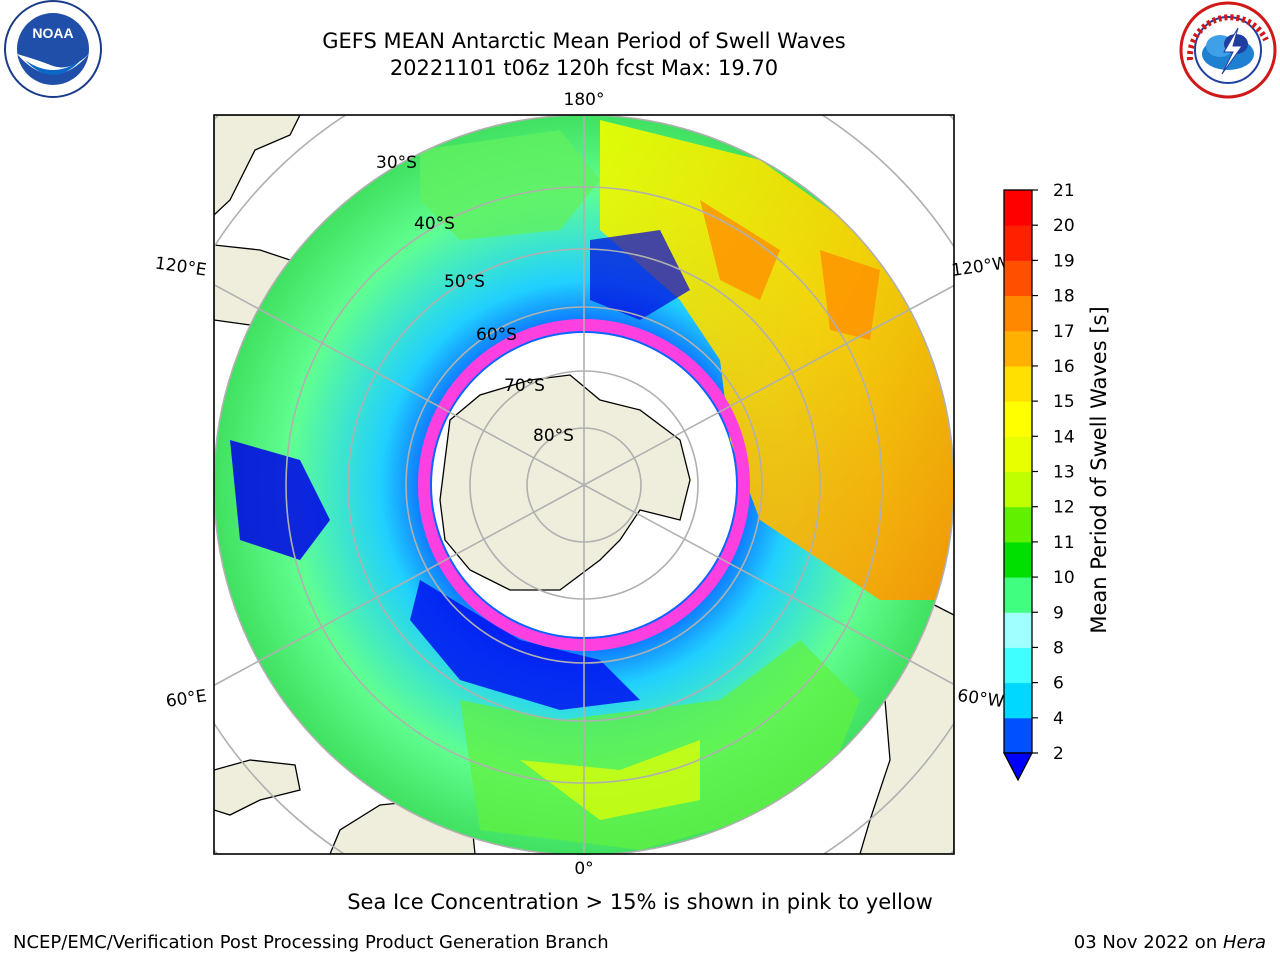  I want to click on colorbar-extend-triangle, so click(1018, 767).